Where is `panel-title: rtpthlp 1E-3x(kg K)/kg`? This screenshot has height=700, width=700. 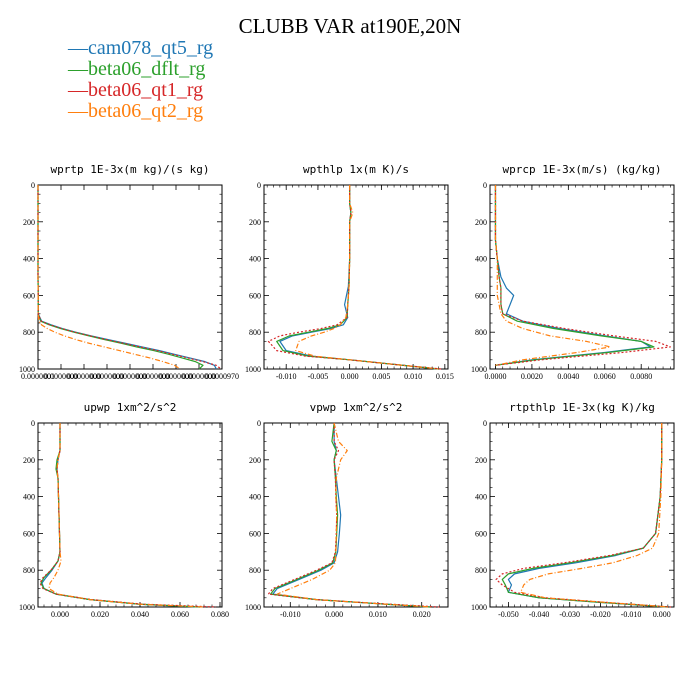 panel-title: rtpthlp 1E-3x(kg K)/kg is located at coordinates (582, 407).